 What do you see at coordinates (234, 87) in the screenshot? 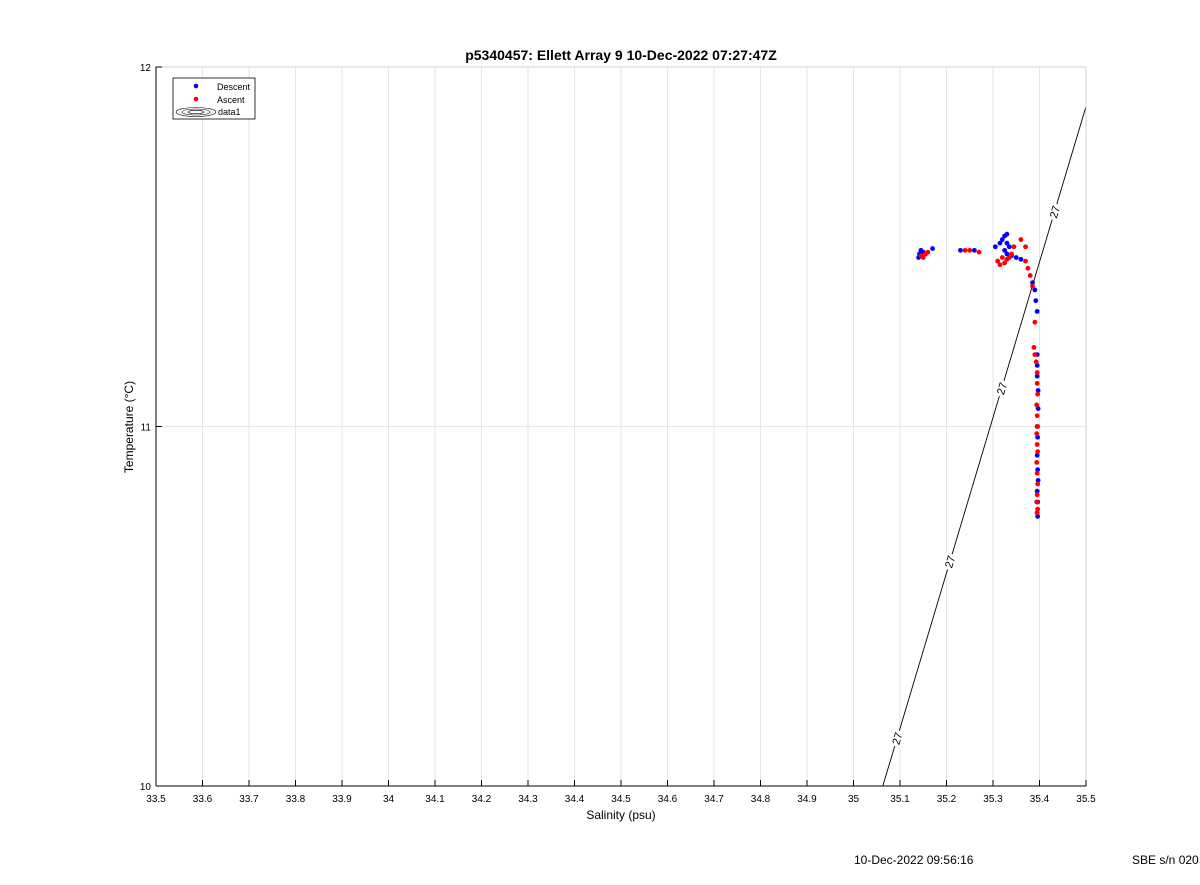
I see `legend-label-descent: Descent` at bounding box center [234, 87].